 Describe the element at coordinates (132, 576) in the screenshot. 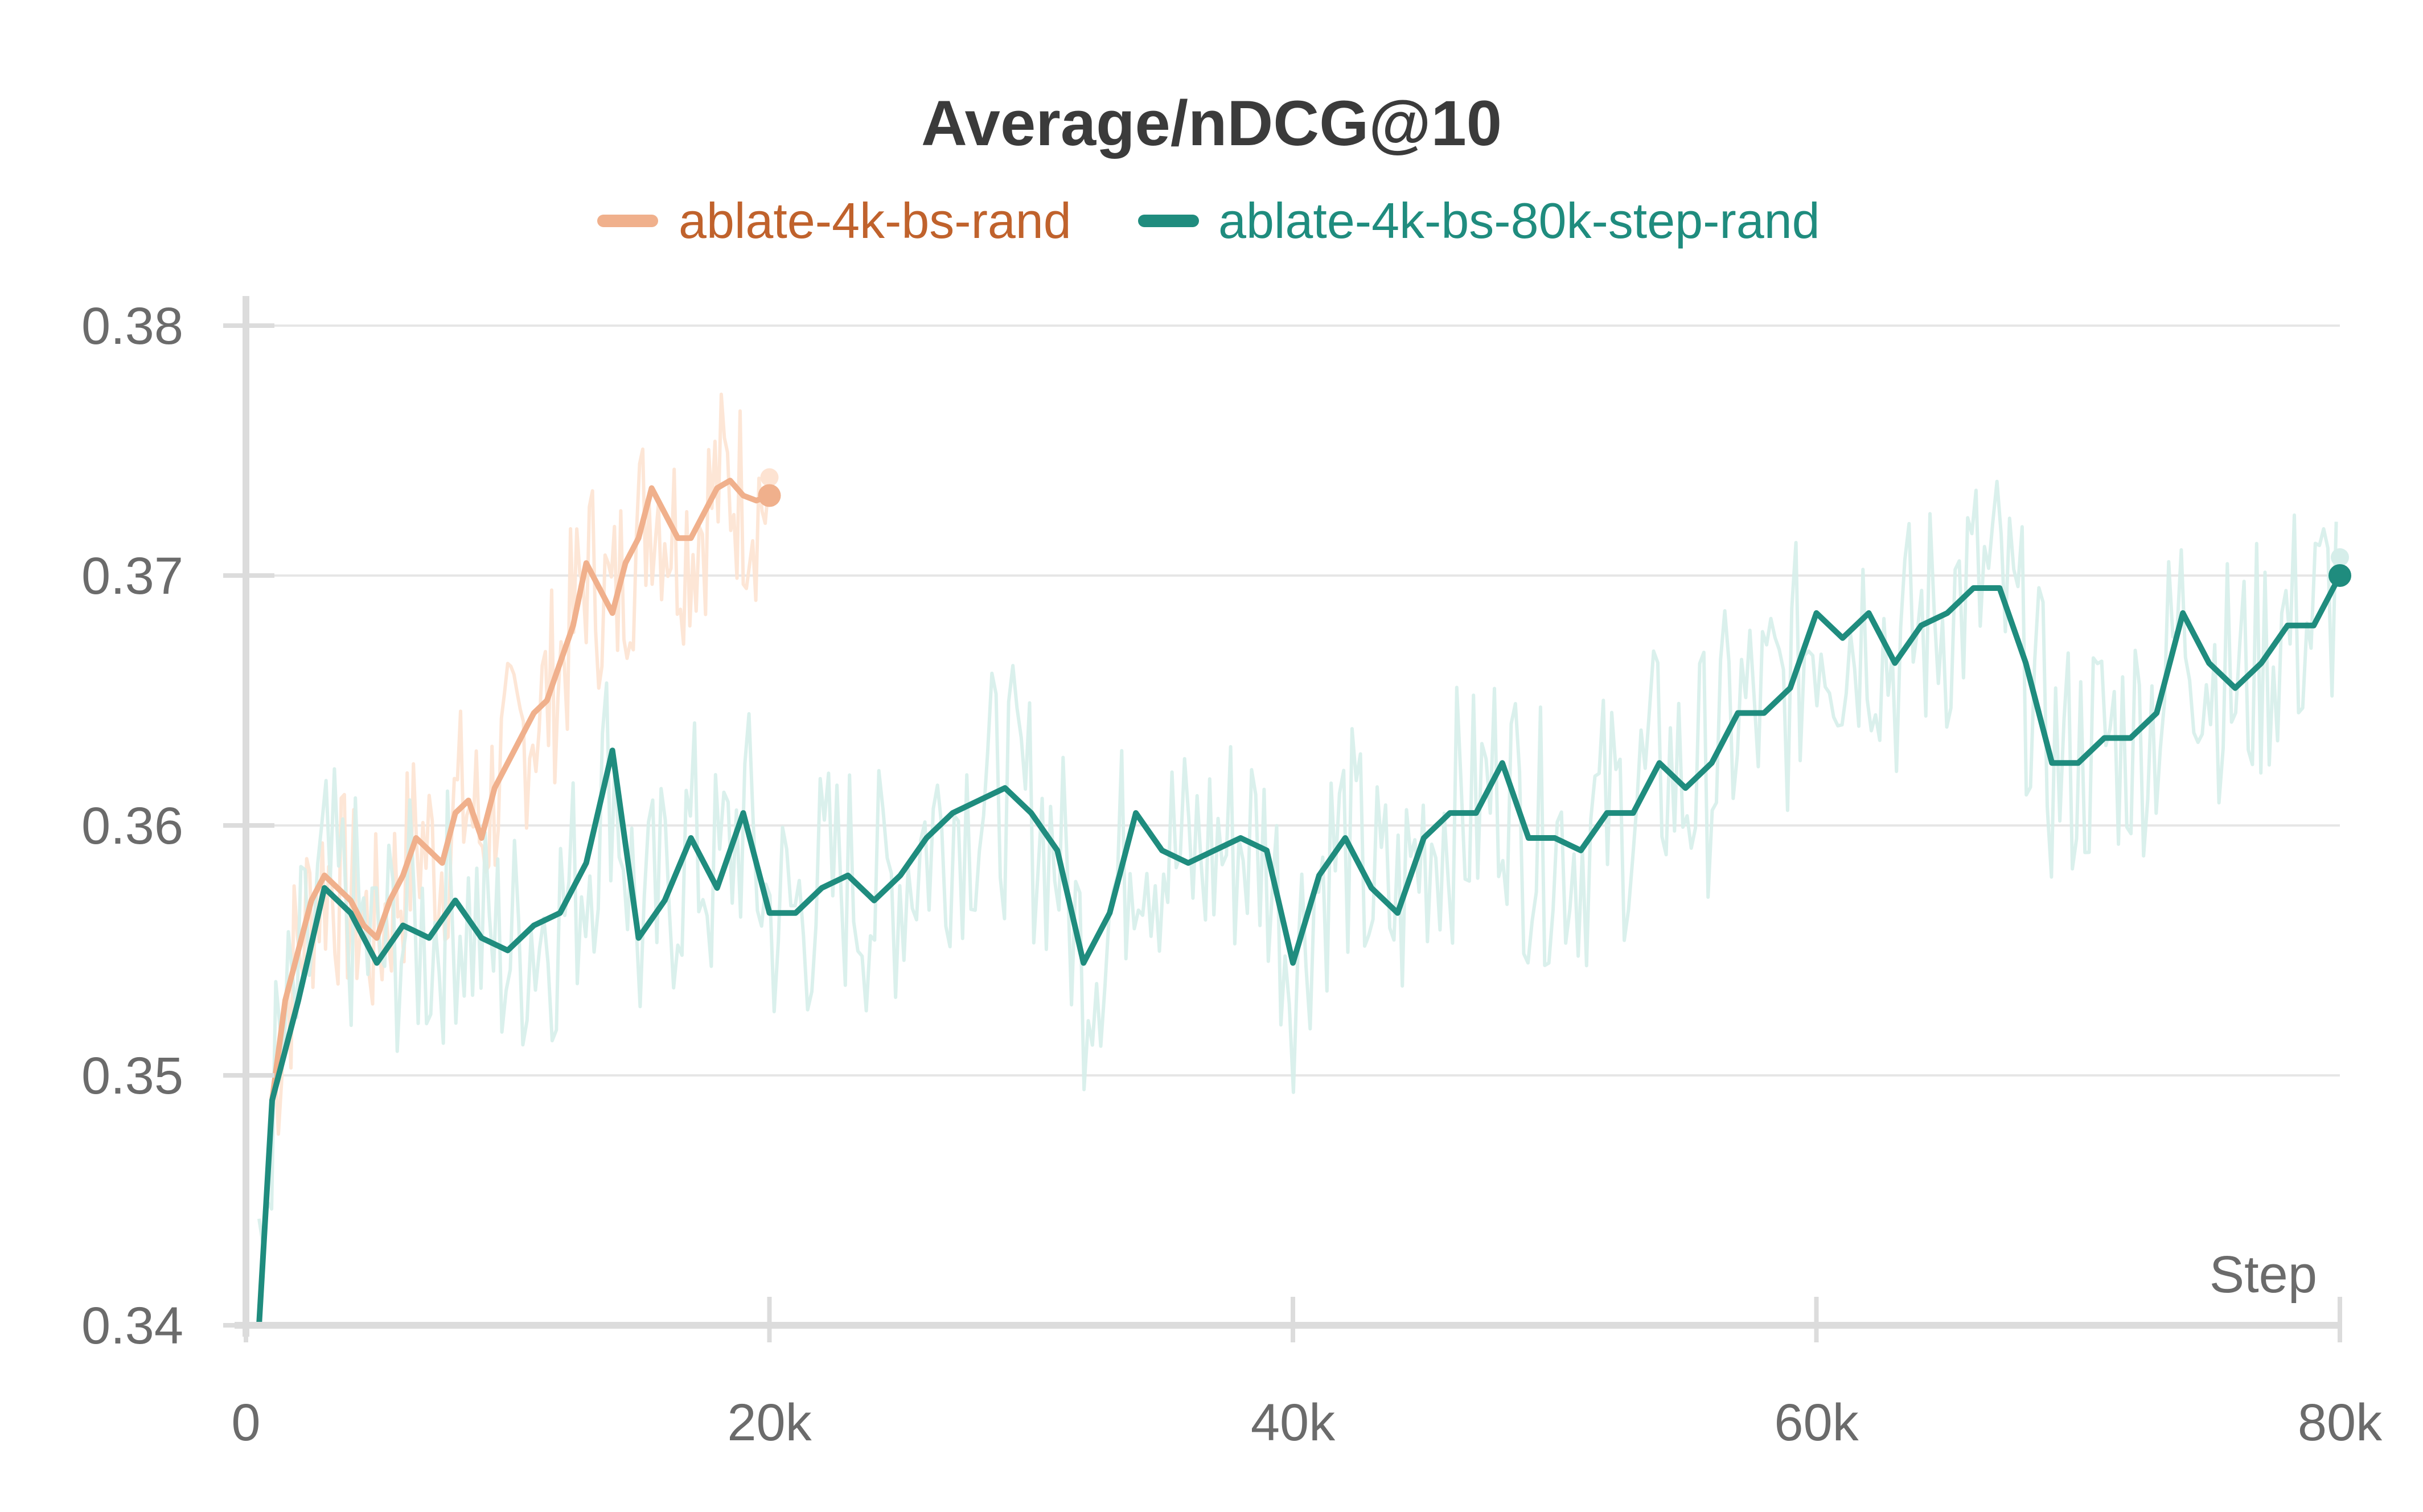

I see `y-tick-label: 0.37` at that location.